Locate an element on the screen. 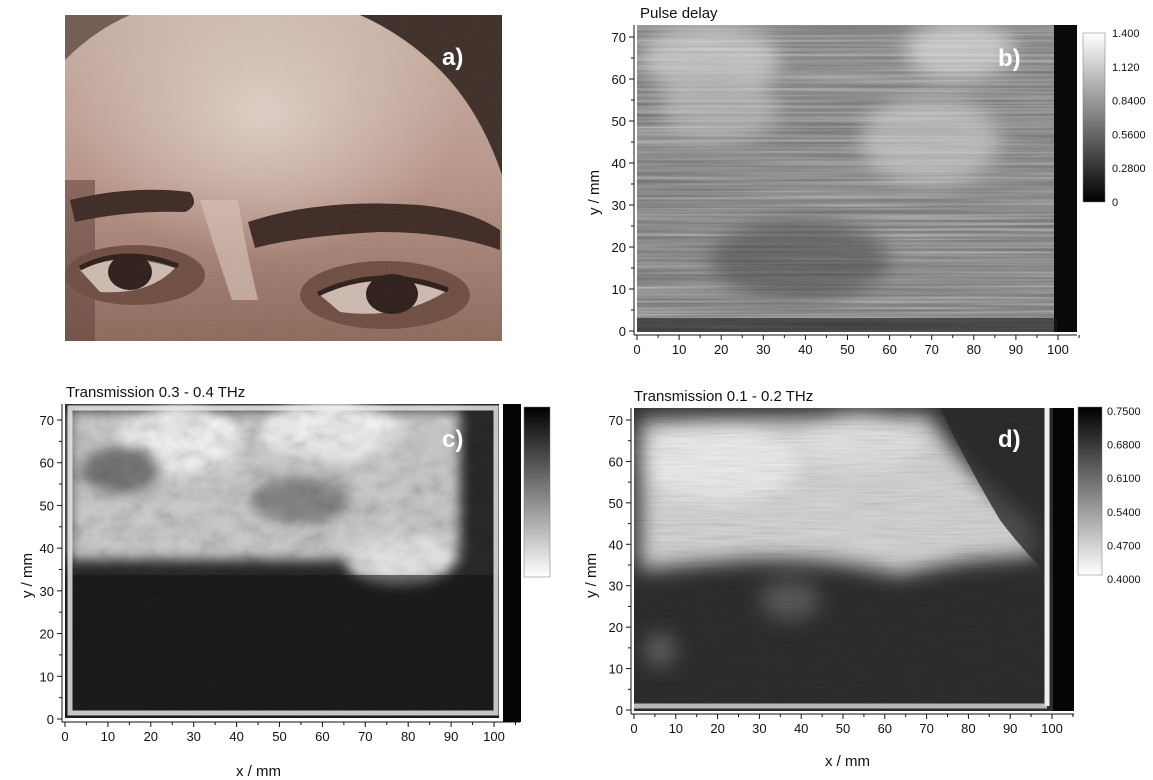  colorbar-tick-label: 0.2800 is located at coordinates (1129, 169).